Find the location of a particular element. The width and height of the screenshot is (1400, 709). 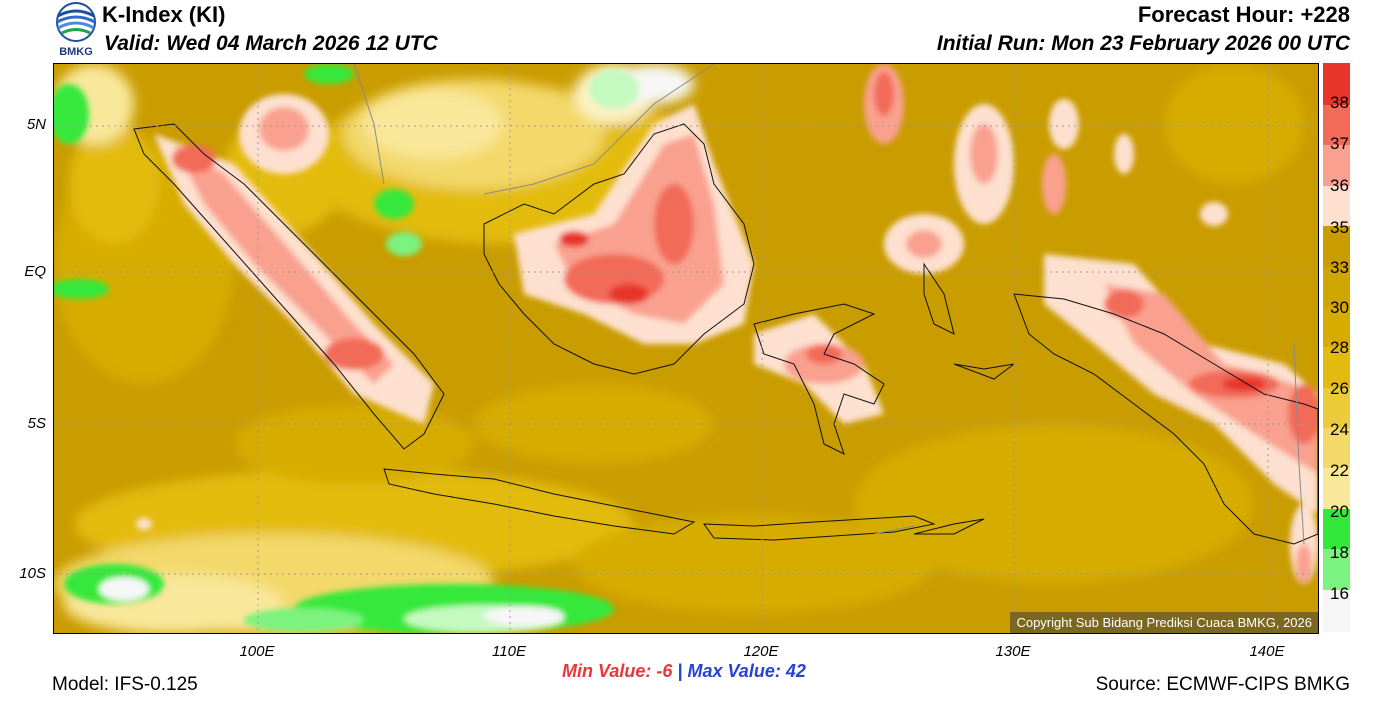

java-coast is located at coordinates (539, 501).